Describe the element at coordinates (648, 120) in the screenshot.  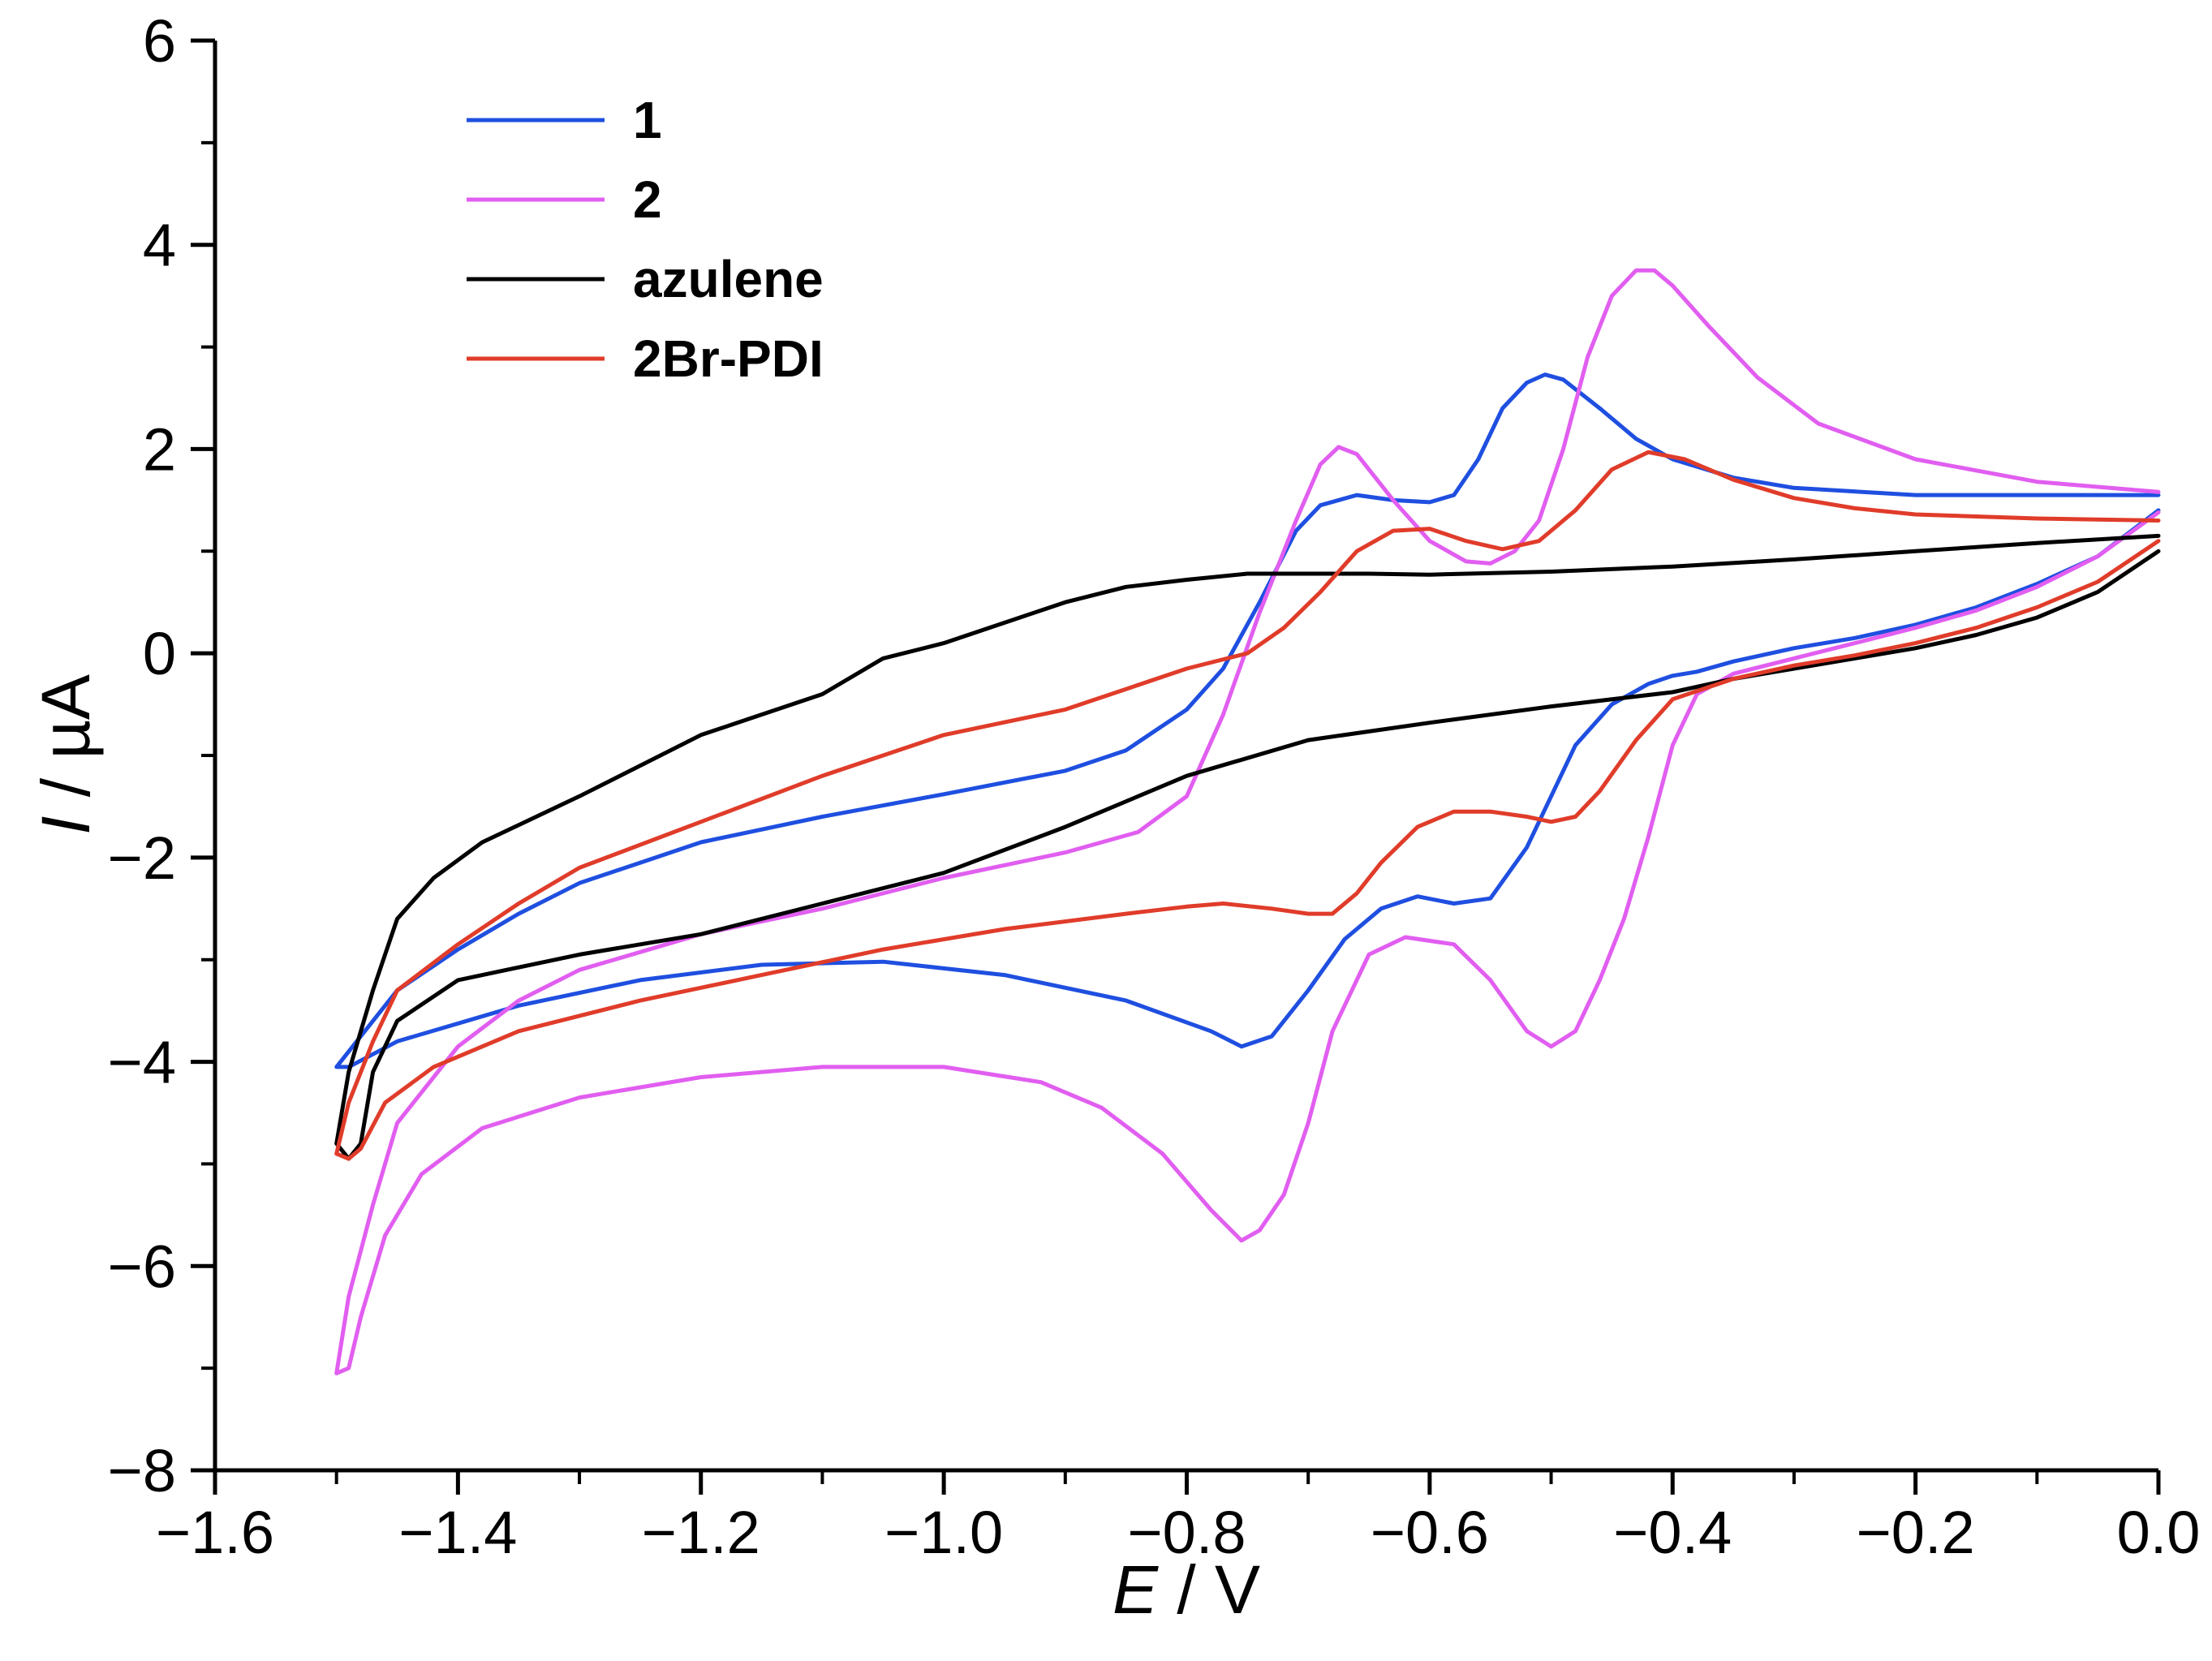
I see `legend-label: 1` at that location.